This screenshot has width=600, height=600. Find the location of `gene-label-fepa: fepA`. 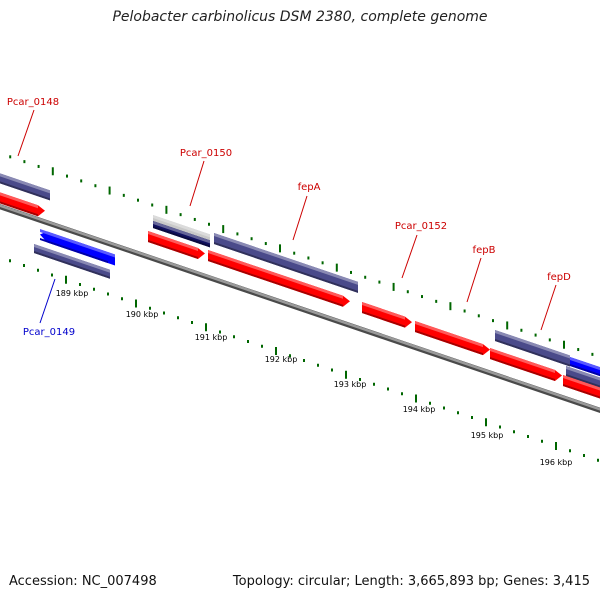

gene-label-fepa: fepA is located at coordinates (309, 187).